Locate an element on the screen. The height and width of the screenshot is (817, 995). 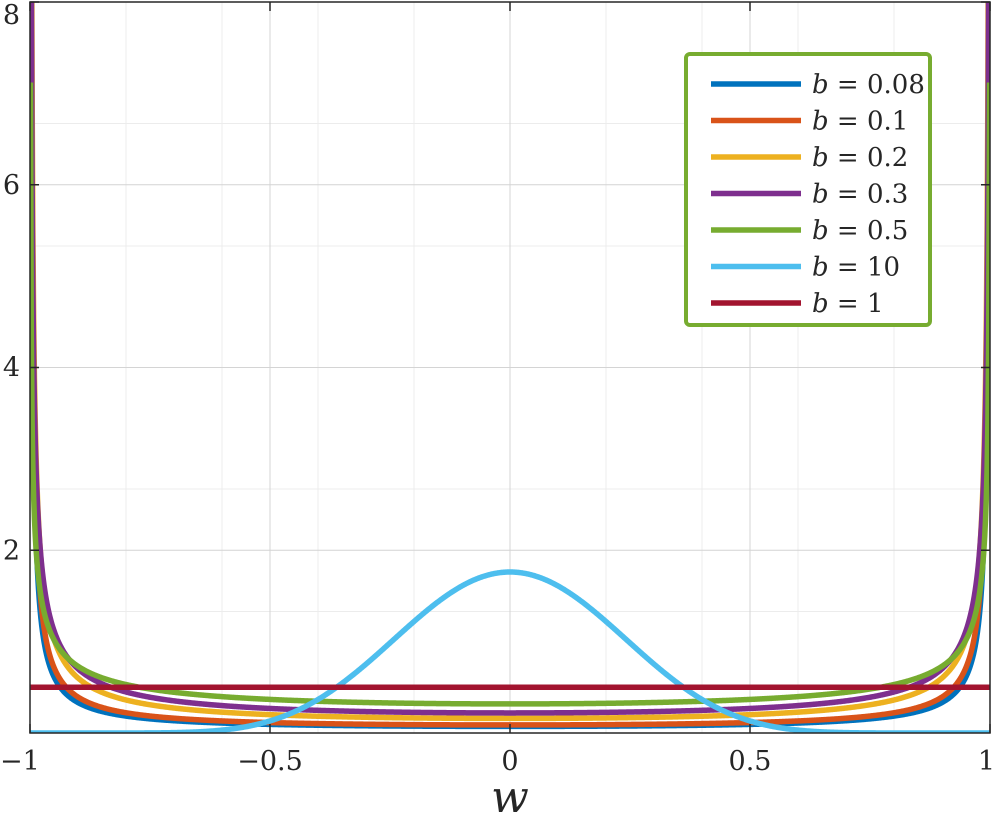
legend-label: b = 10 is located at coordinates (856, 268).